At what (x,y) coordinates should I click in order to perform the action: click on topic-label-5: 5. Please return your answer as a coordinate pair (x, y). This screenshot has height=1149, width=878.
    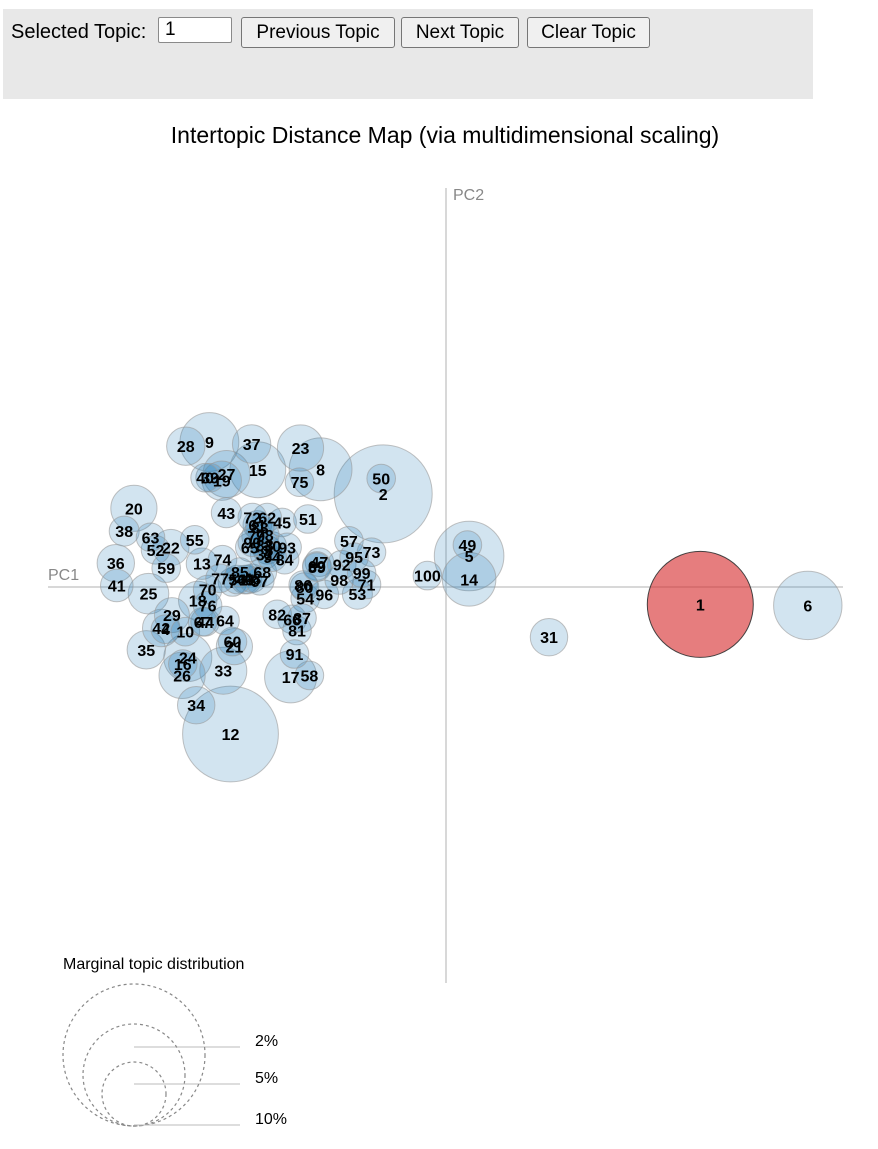
    Looking at the image, I should click on (469, 557).